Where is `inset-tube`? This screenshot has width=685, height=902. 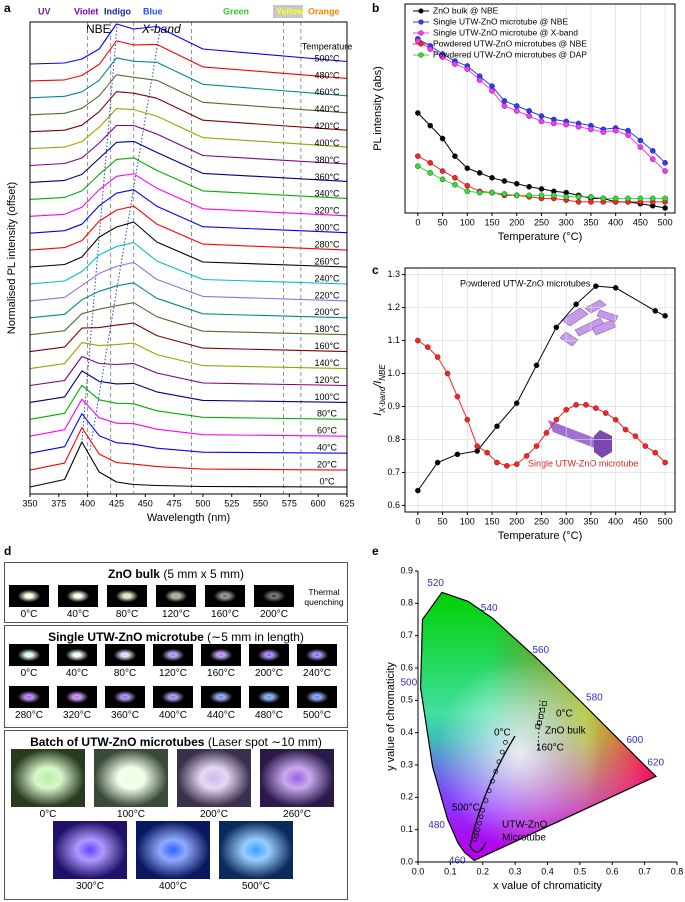
inset-tube is located at coordinates (580, 439).